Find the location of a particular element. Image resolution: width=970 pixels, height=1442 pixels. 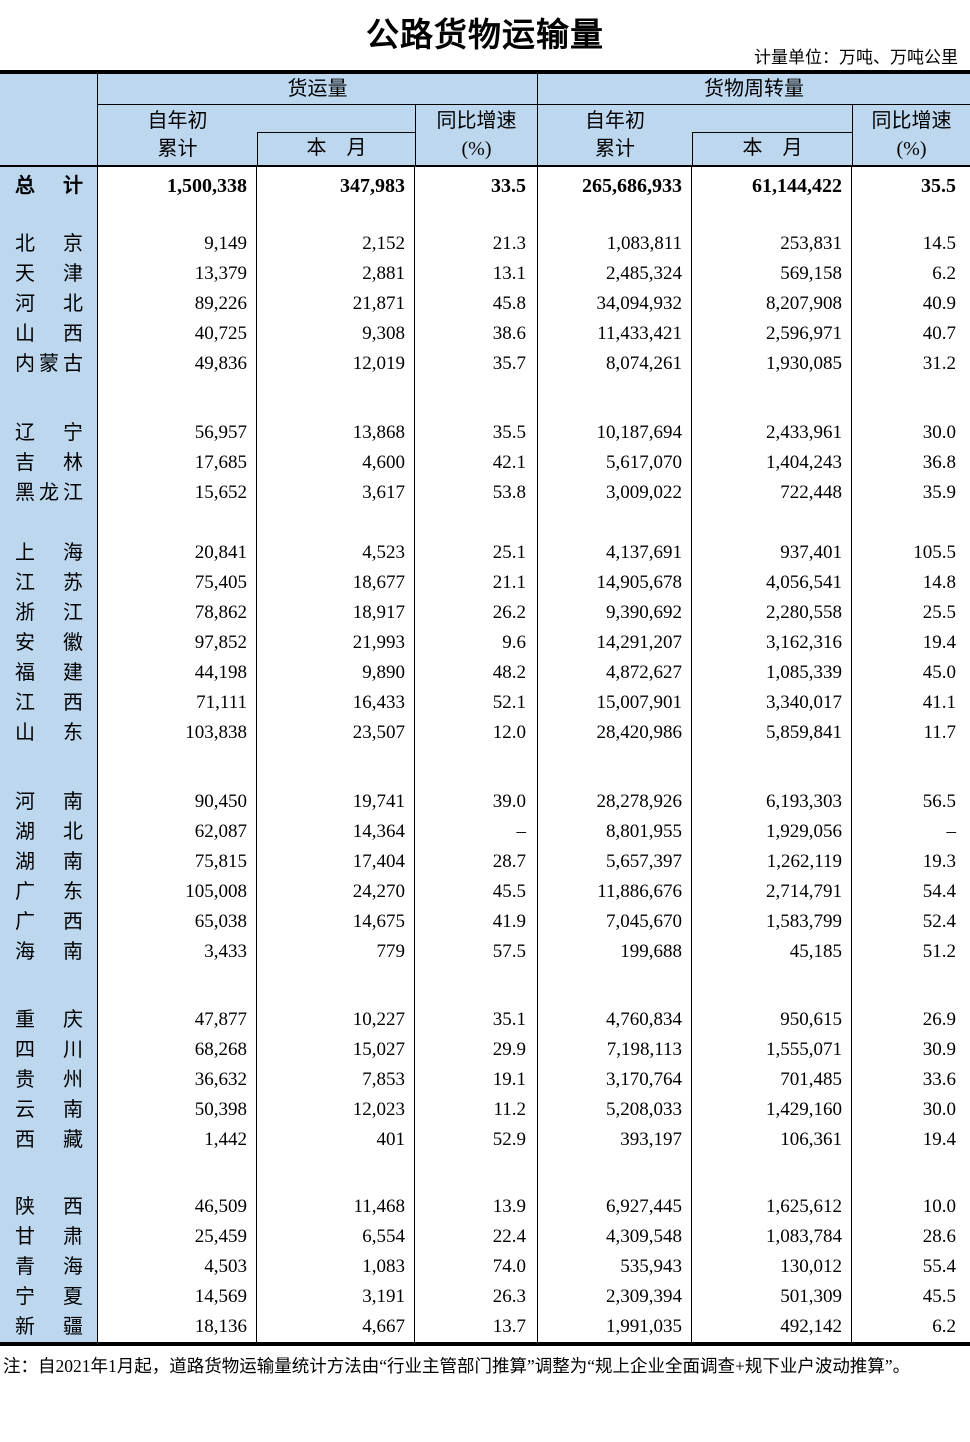

province-cell: 山东 is located at coordinates (49, 733).